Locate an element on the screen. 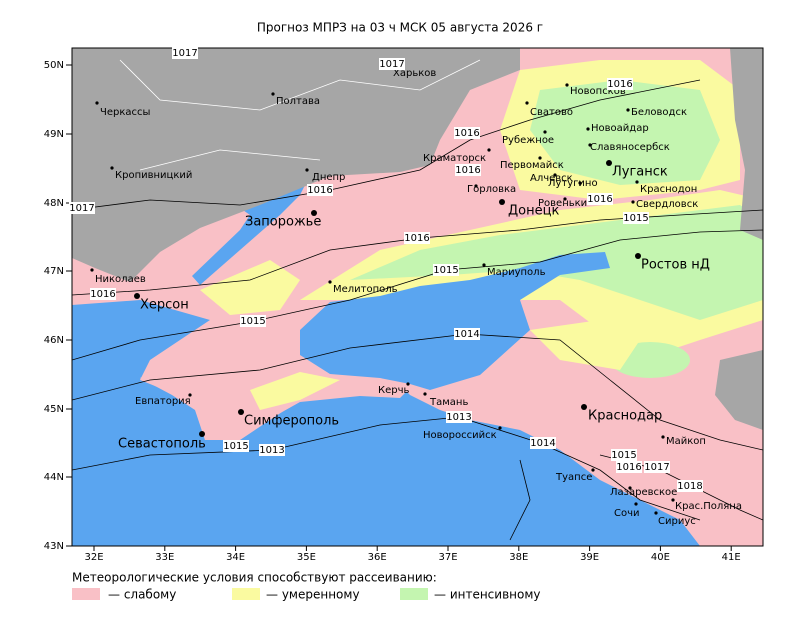  region-border is located at coordinates (300, 115).